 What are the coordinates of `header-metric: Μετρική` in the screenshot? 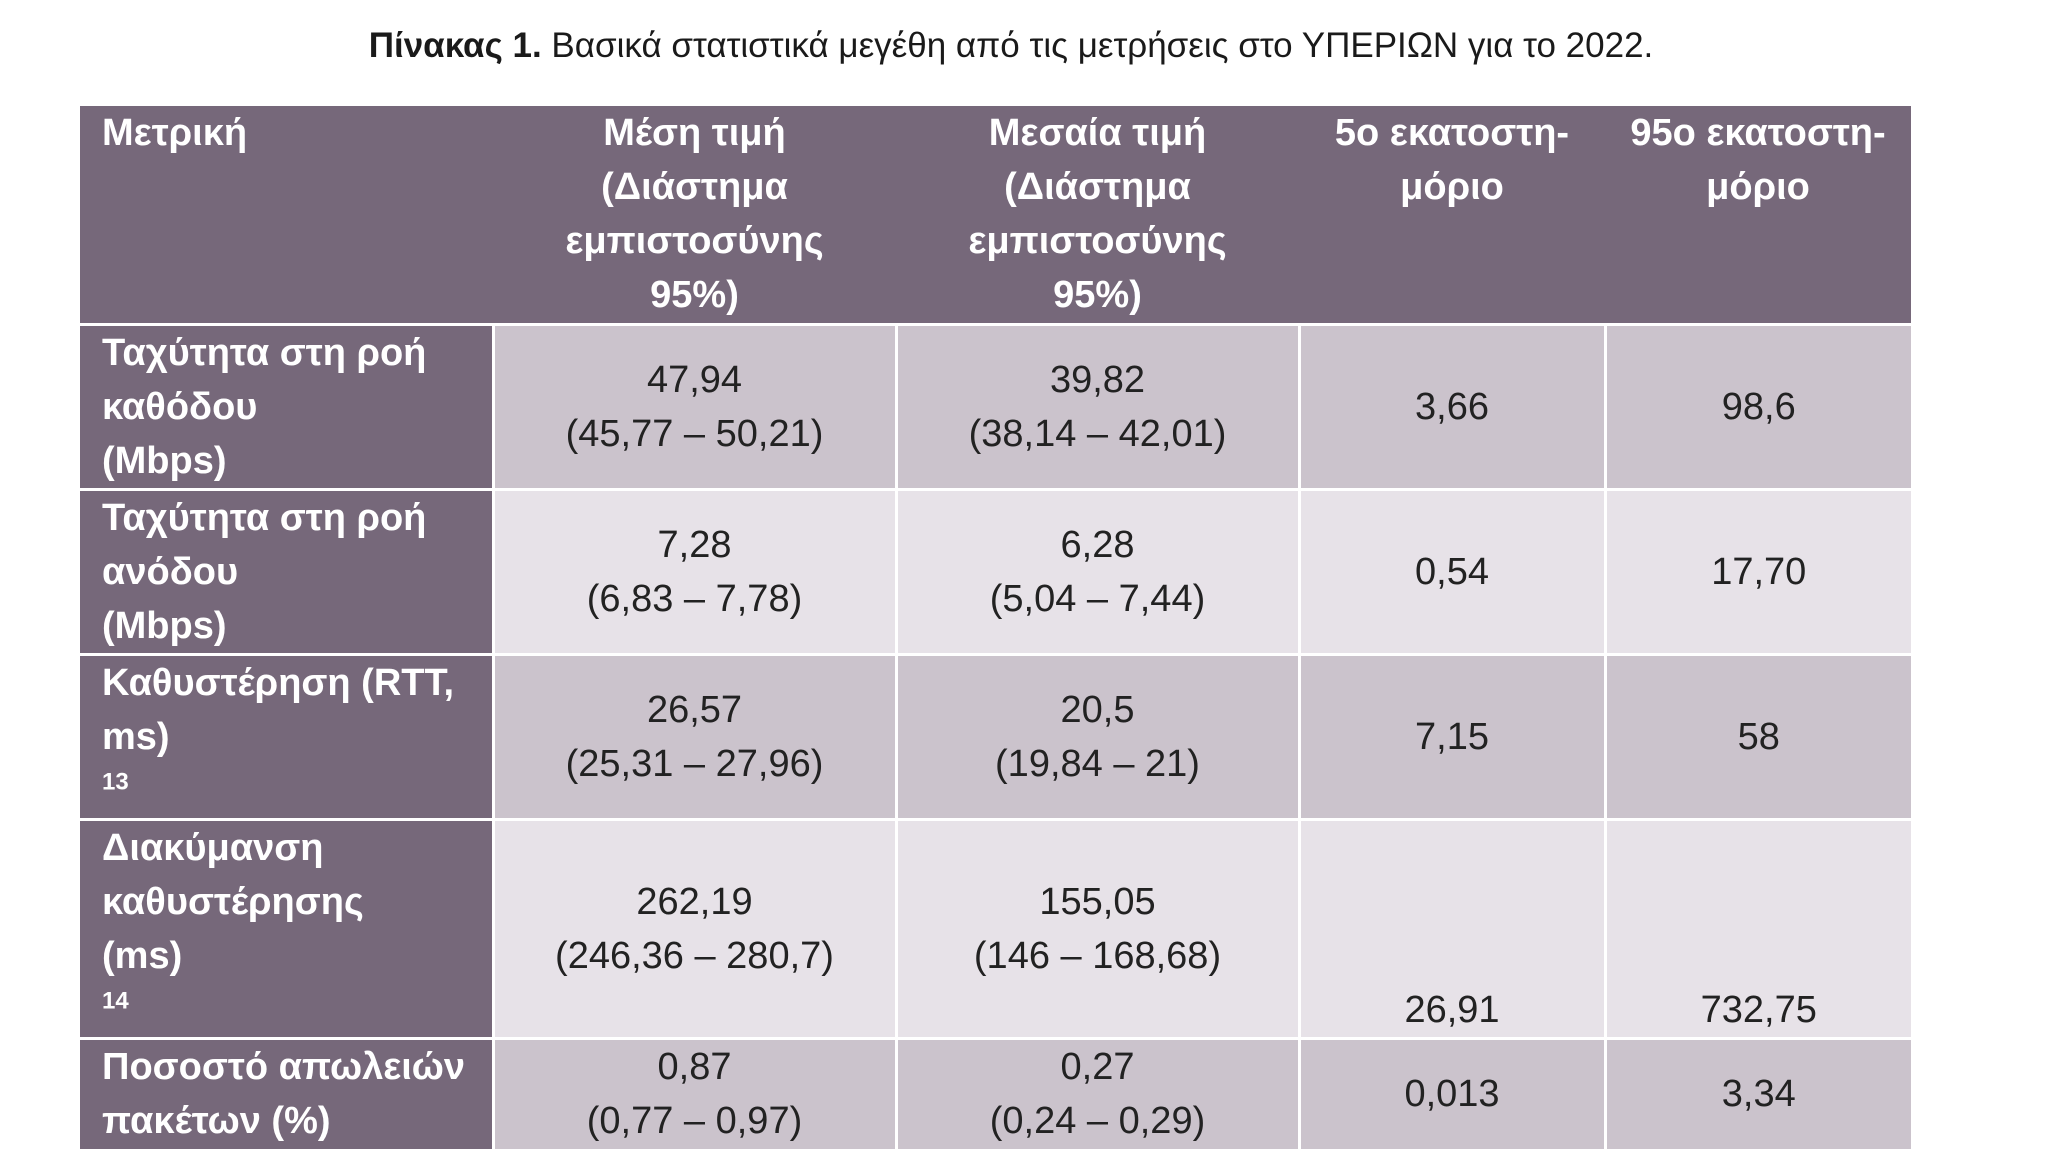 It's located at (286, 215).